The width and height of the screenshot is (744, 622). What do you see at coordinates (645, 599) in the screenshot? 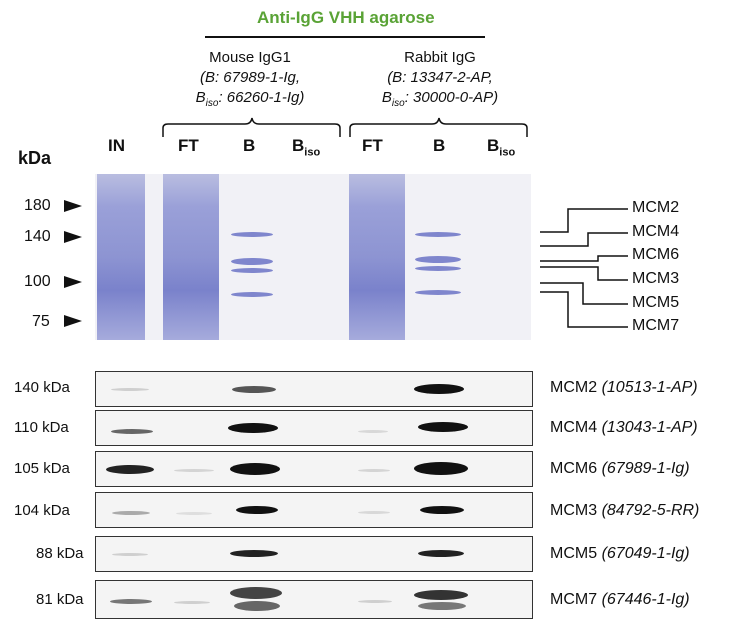
I see `blot-antibody: (67446-1-Ig)` at bounding box center [645, 599].